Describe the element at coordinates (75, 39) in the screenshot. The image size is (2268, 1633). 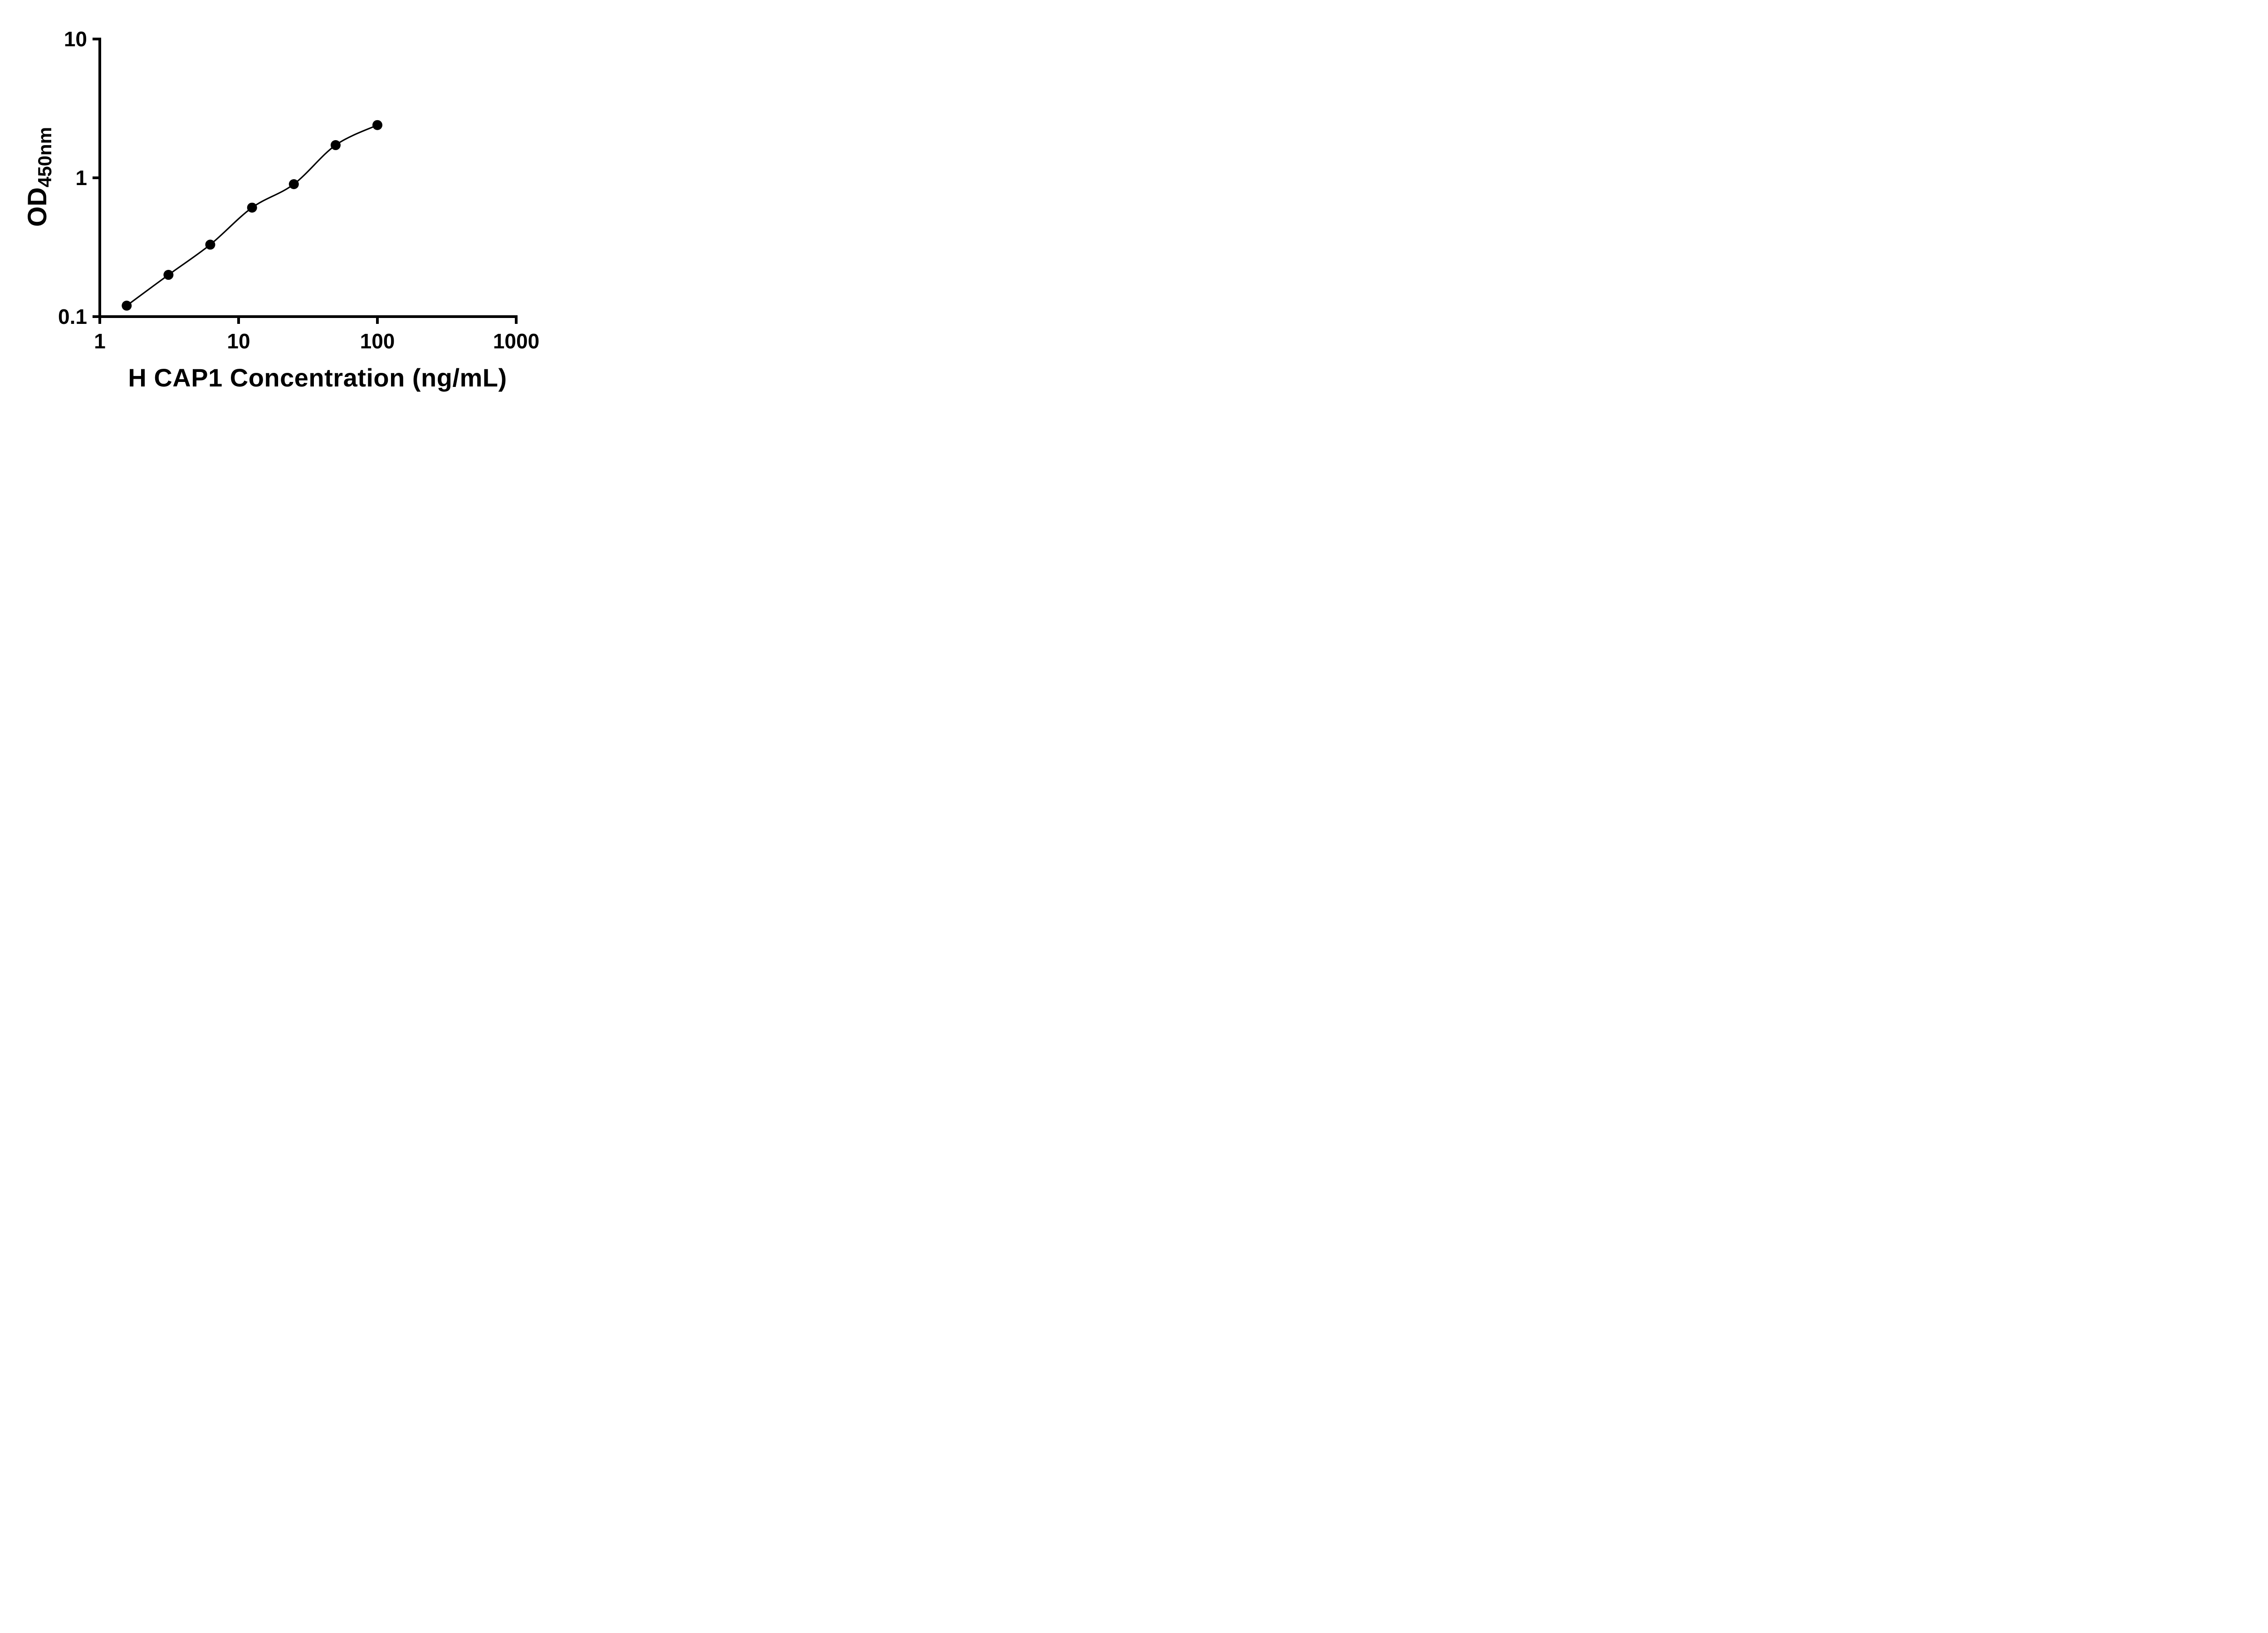
I see `y-tick-label: 10` at that location.